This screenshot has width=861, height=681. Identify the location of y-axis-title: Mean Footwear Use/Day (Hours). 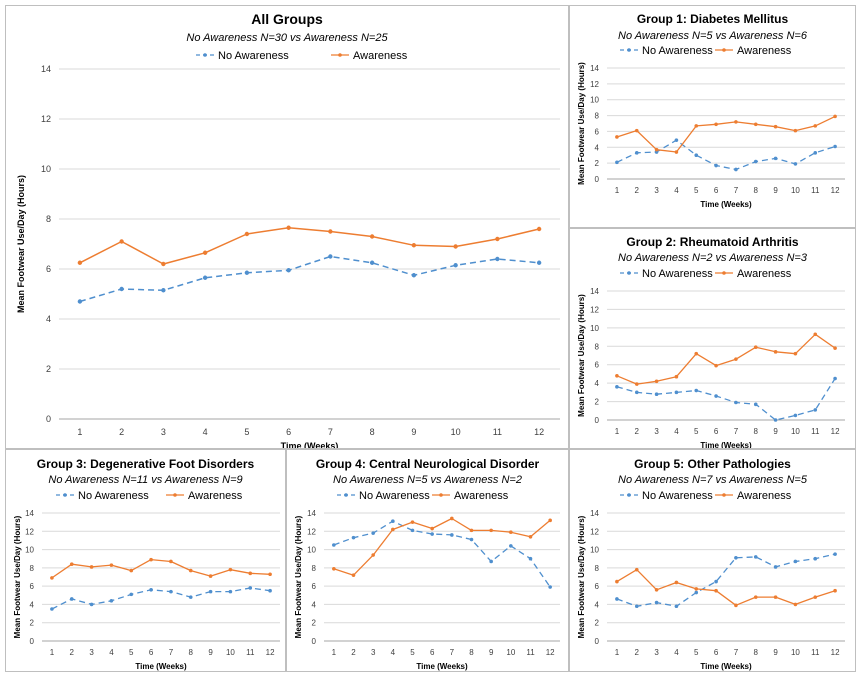
(21, 244).